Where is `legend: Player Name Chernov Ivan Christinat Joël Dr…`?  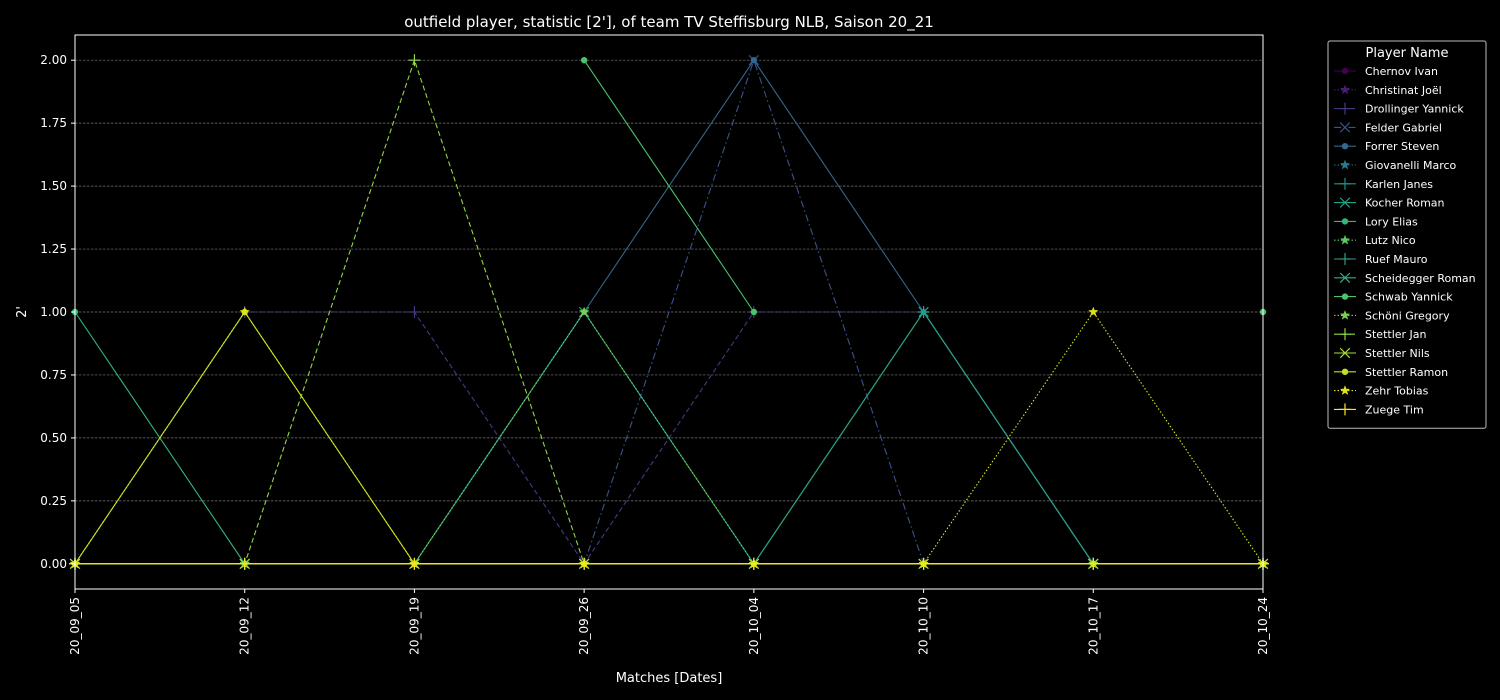 legend: Player Name Chernov Ivan Christinat Joël Dr… is located at coordinates (1407, 234).